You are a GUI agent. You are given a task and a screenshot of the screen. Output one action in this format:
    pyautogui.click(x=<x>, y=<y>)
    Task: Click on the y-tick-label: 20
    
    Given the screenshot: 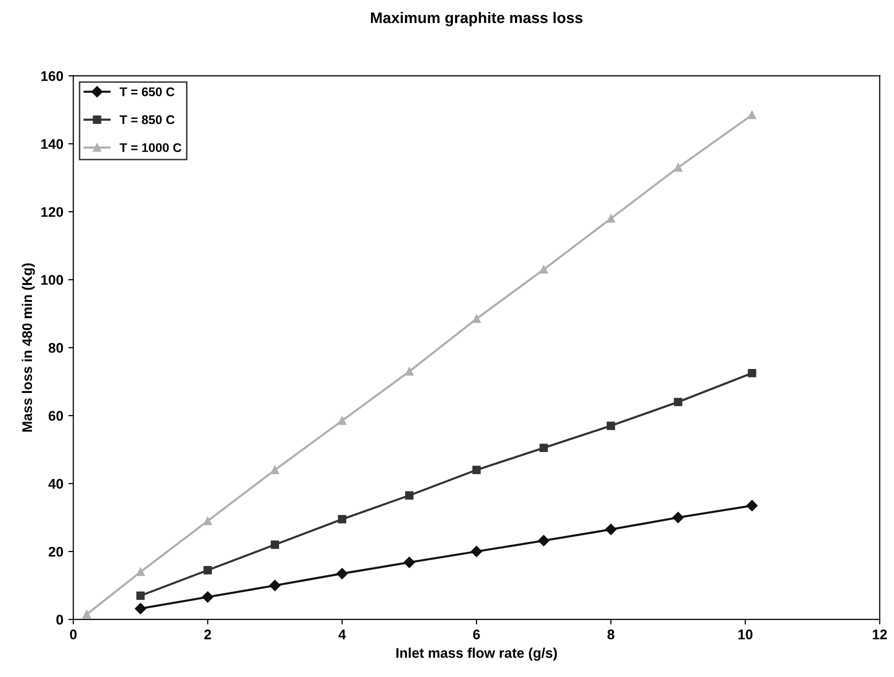 What is the action you would take?
    pyautogui.click(x=56, y=551)
    